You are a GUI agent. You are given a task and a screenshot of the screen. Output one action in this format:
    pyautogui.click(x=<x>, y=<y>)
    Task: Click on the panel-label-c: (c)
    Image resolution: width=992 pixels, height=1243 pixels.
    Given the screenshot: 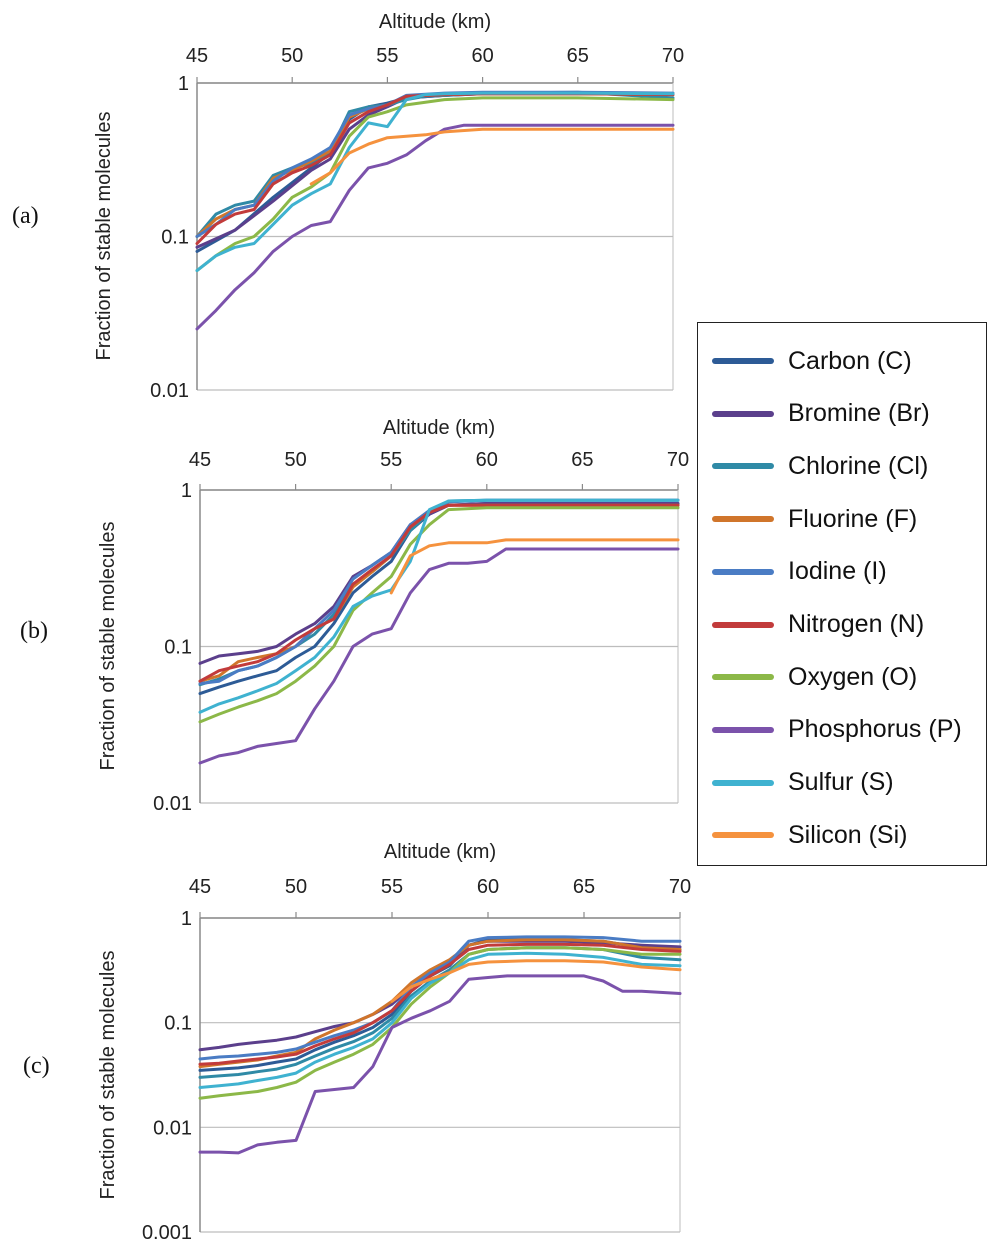 What is the action you would take?
    pyautogui.click(x=36, y=1066)
    